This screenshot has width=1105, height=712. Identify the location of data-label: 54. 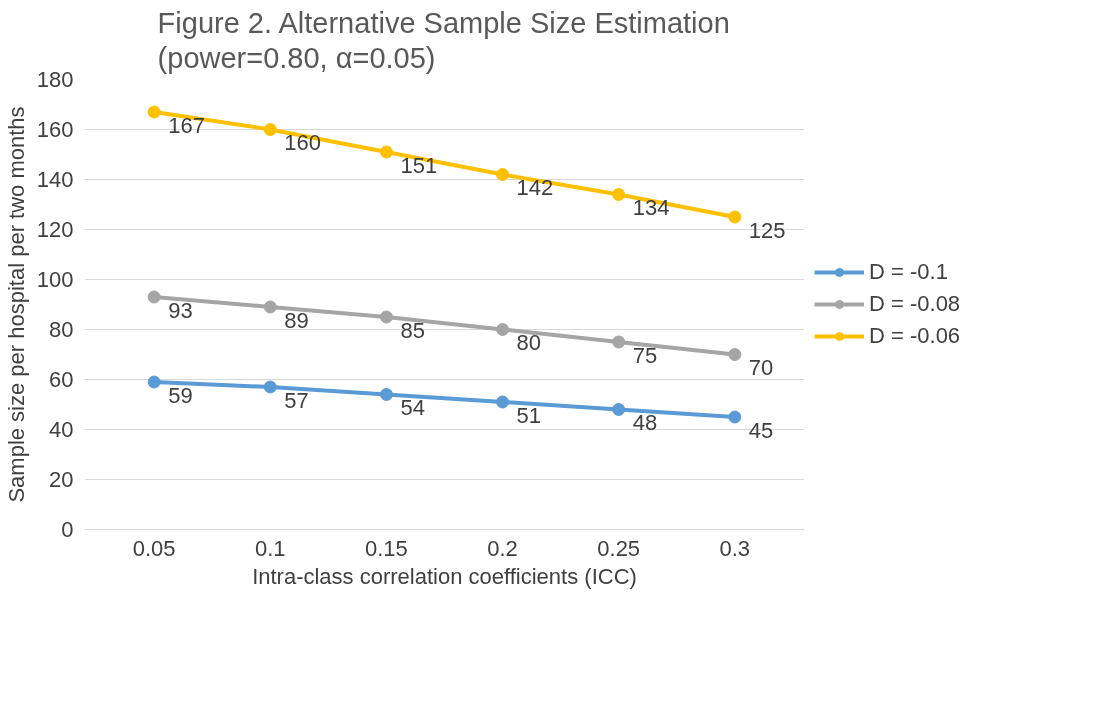
(412, 407).